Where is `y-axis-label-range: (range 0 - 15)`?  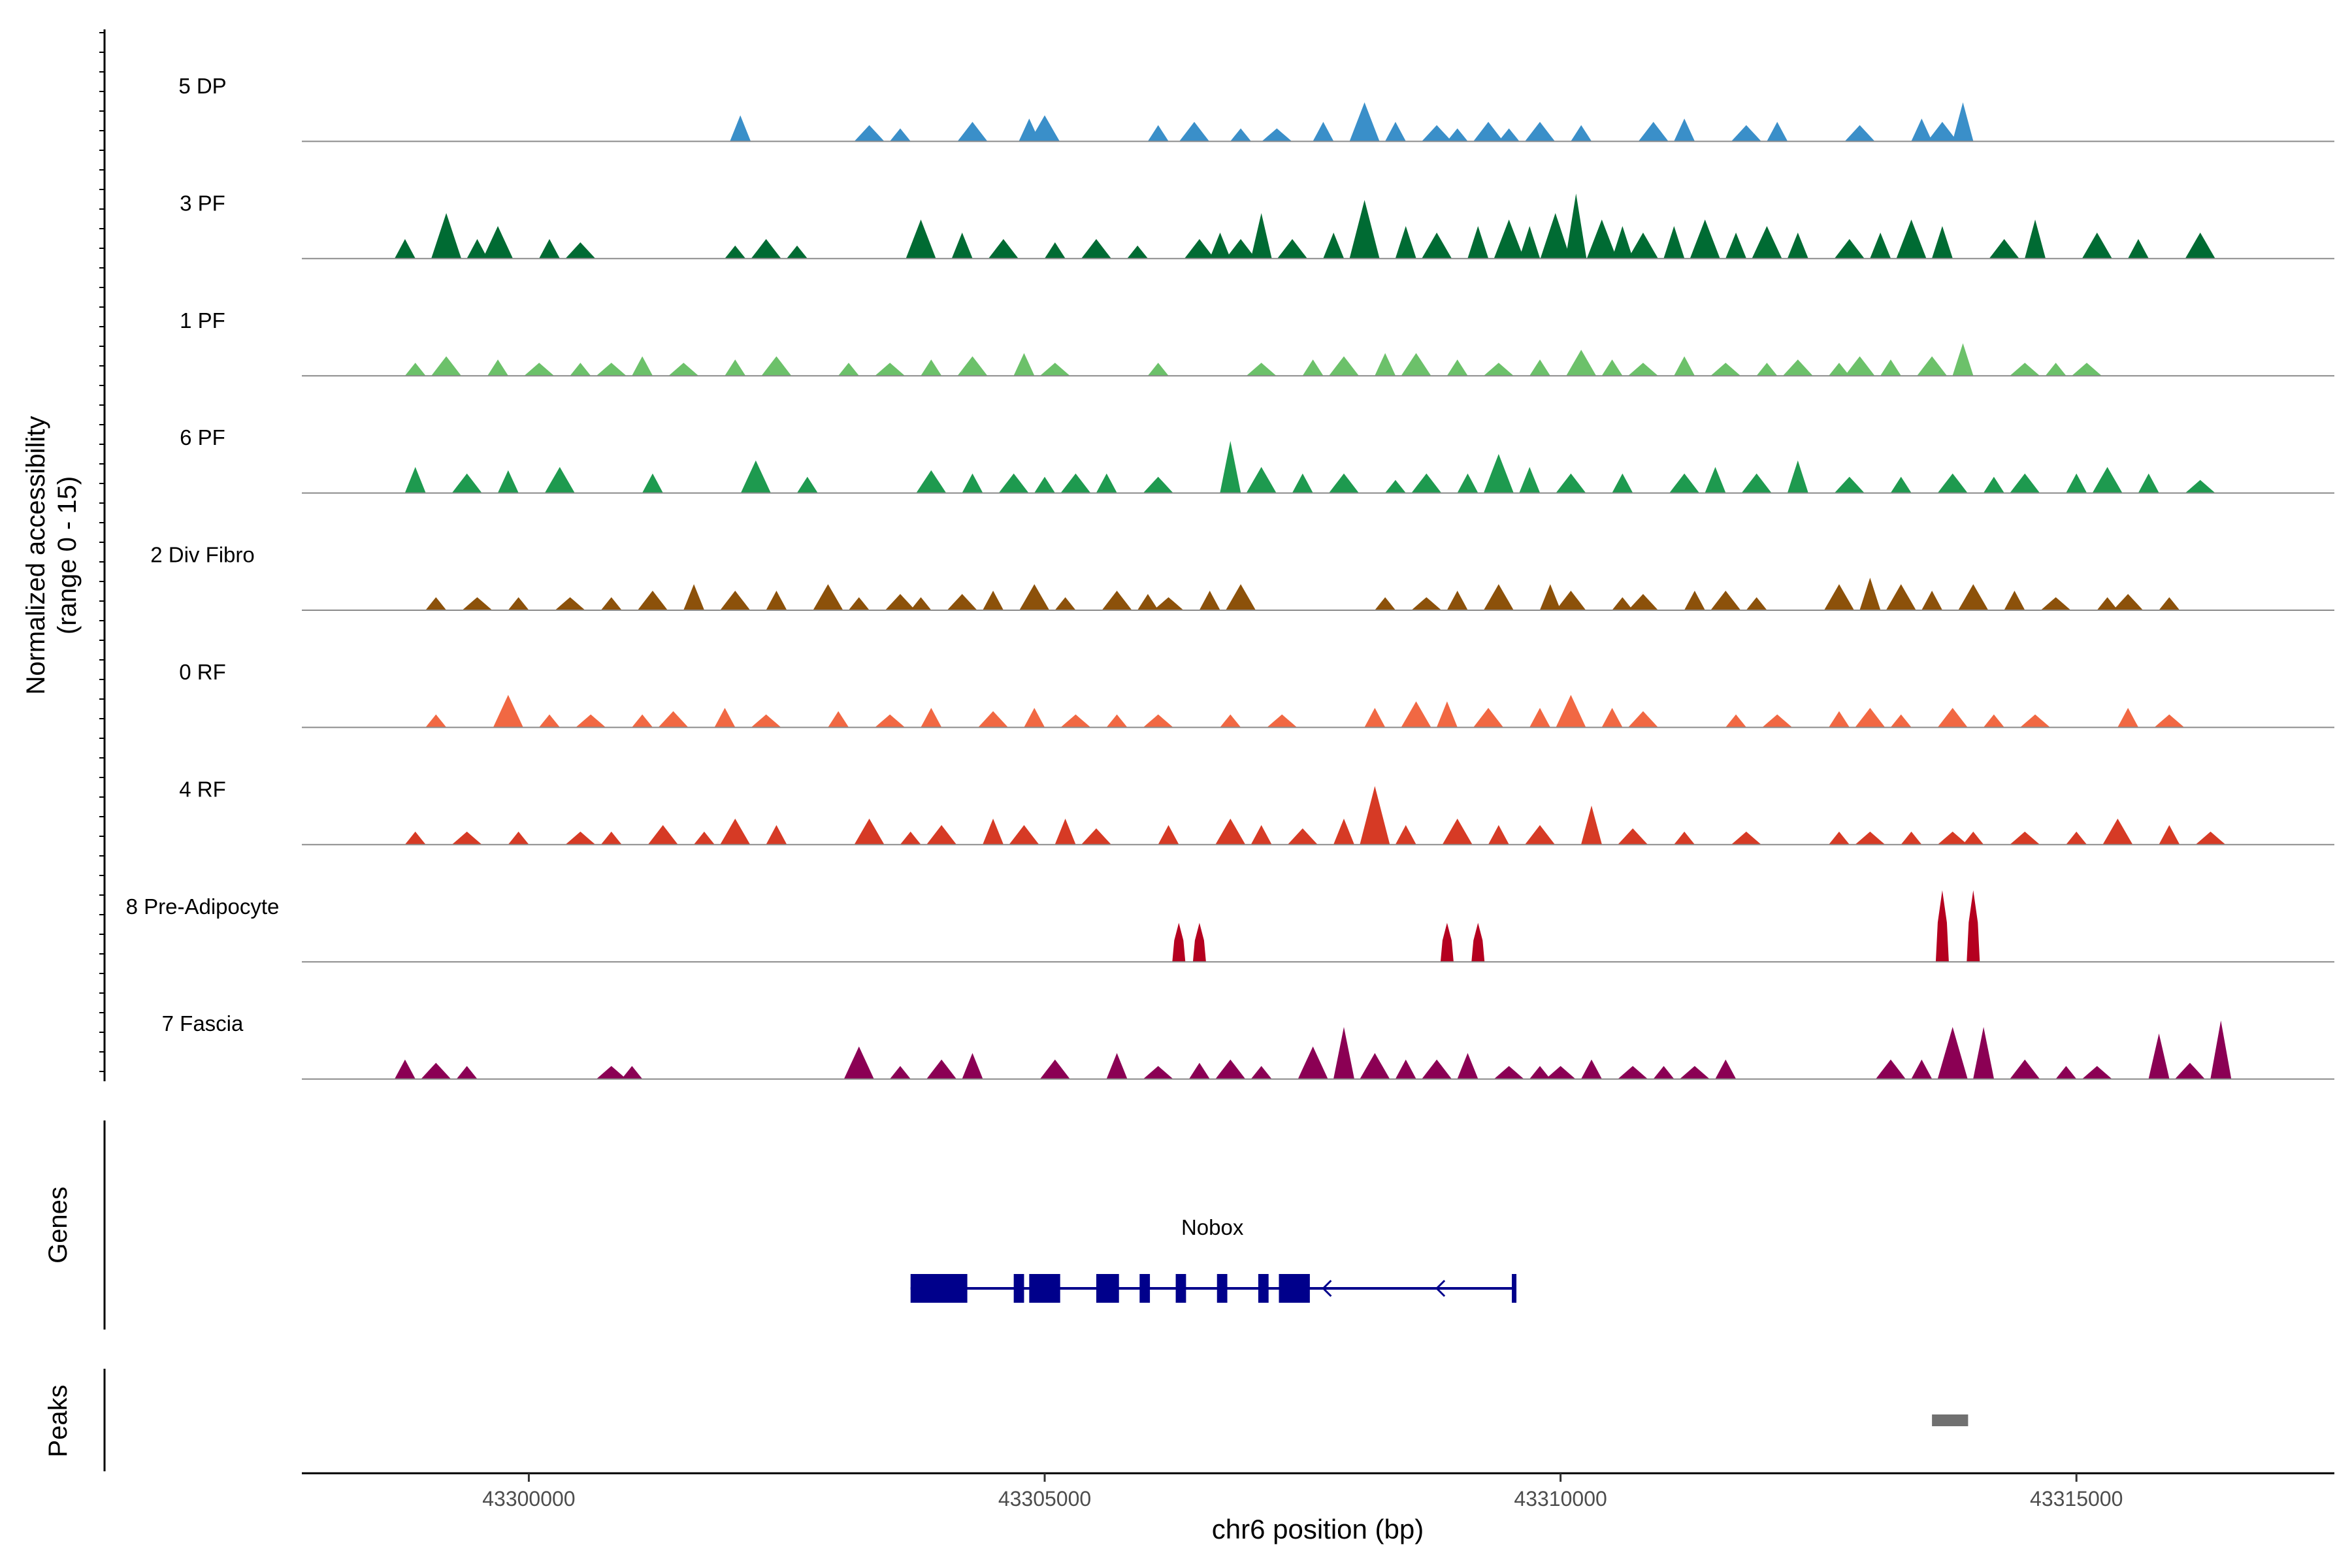
y-axis-label-range: (range 0 - 15) is located at coordinates (67, 555).